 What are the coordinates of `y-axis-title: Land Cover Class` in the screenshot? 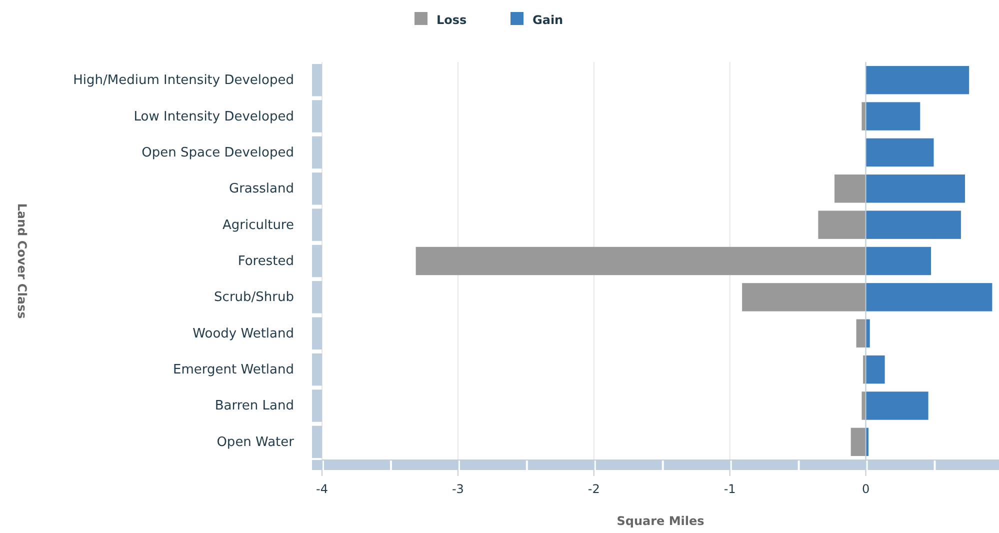 It's located at (22, 261).